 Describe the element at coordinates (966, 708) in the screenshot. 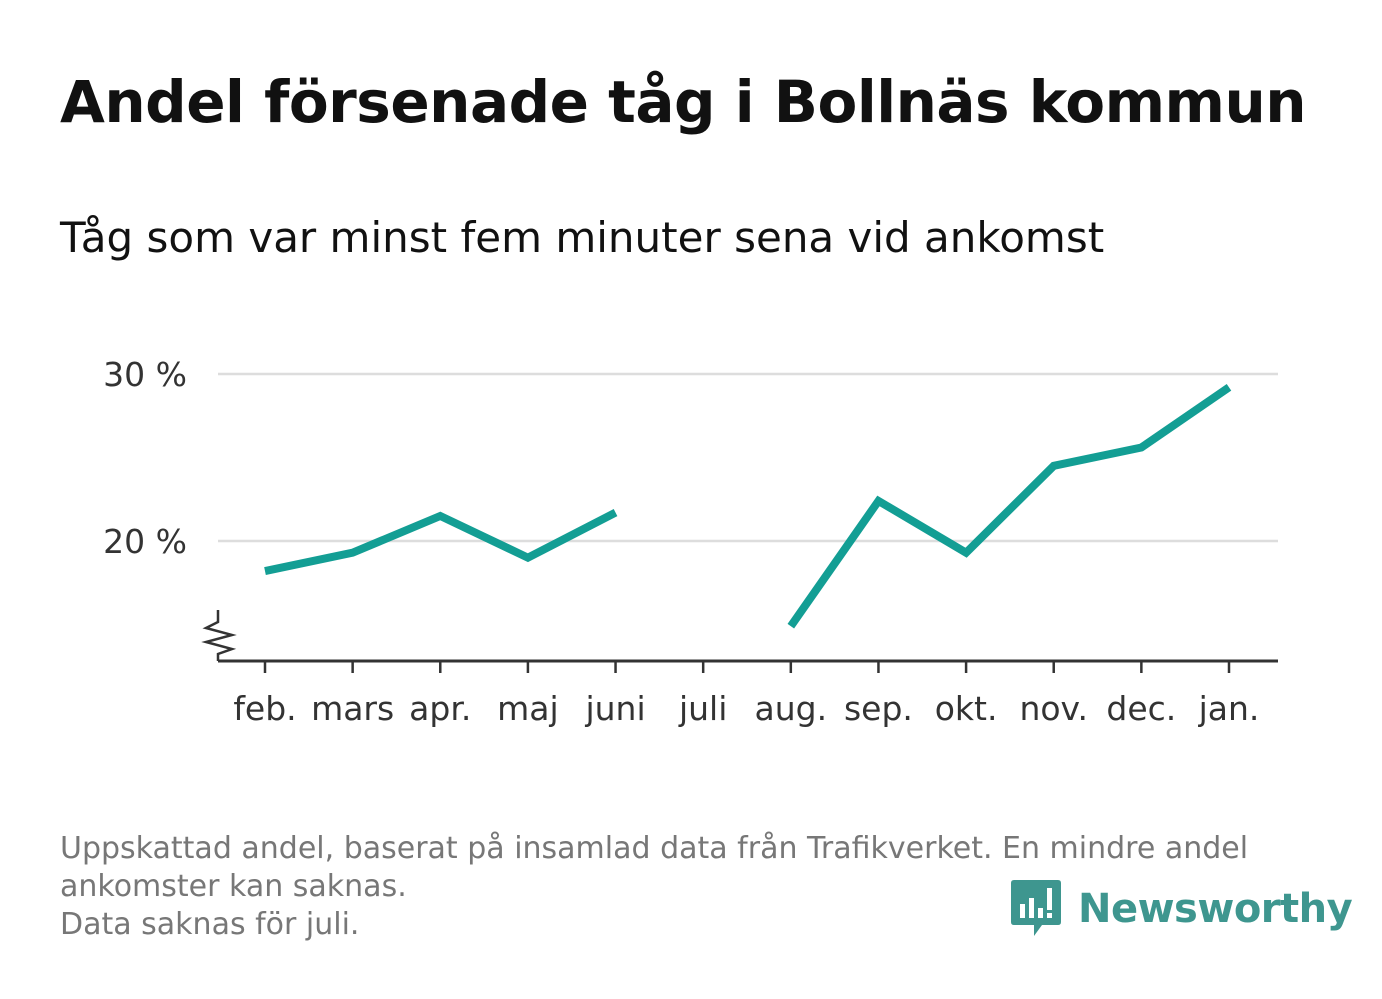

I see `x-tick-label: okt.` at that location.